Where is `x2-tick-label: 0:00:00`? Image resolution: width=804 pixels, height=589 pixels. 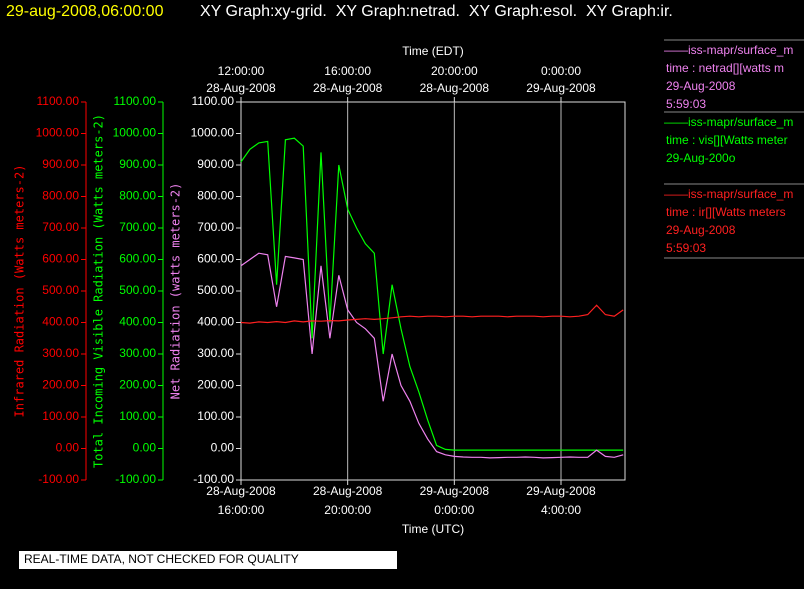
x2-tick-label: 0:00:00 is located at coordinates (561, 71).